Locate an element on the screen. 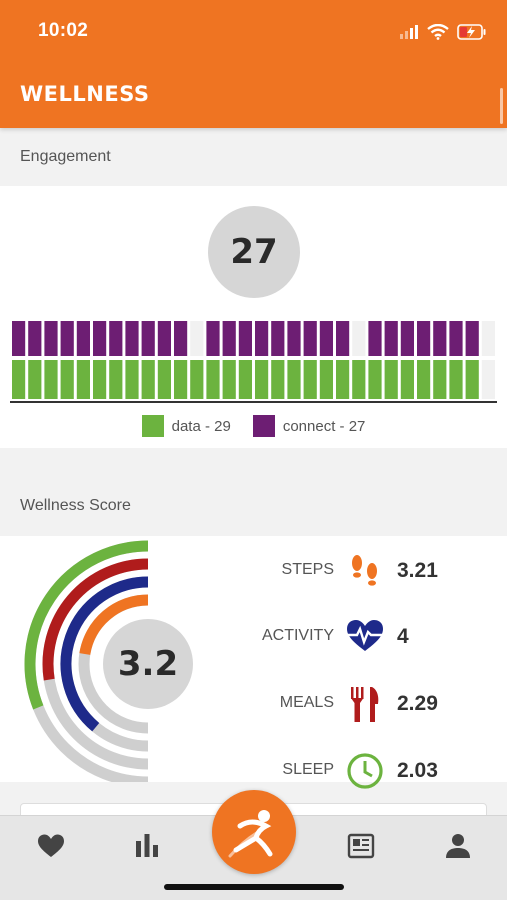 The width and height of the screenshot is (507, 900). legend-label-connect: connect - 27 is located at coordinates (324, 426).